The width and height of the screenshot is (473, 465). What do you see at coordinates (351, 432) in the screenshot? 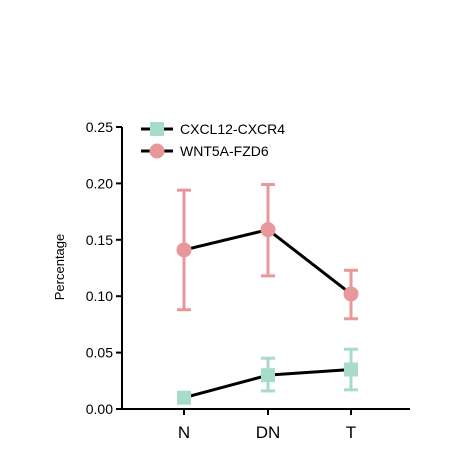
I see `x-tick-label: T` at bounding box center [351, 432].